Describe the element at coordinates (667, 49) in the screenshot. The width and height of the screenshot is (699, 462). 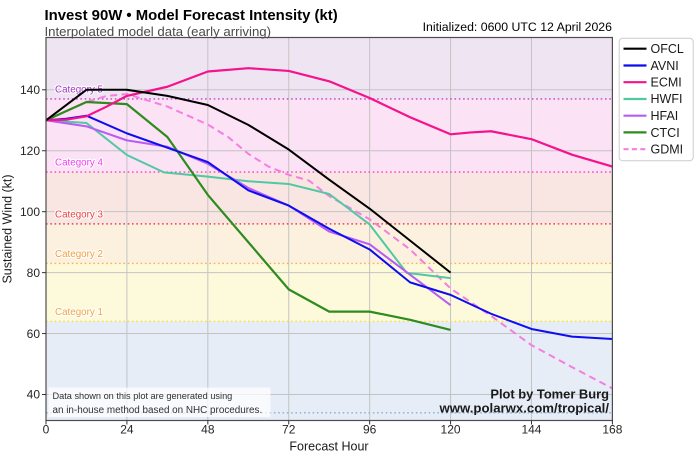
I see `svg-text: OFCL` at that location.